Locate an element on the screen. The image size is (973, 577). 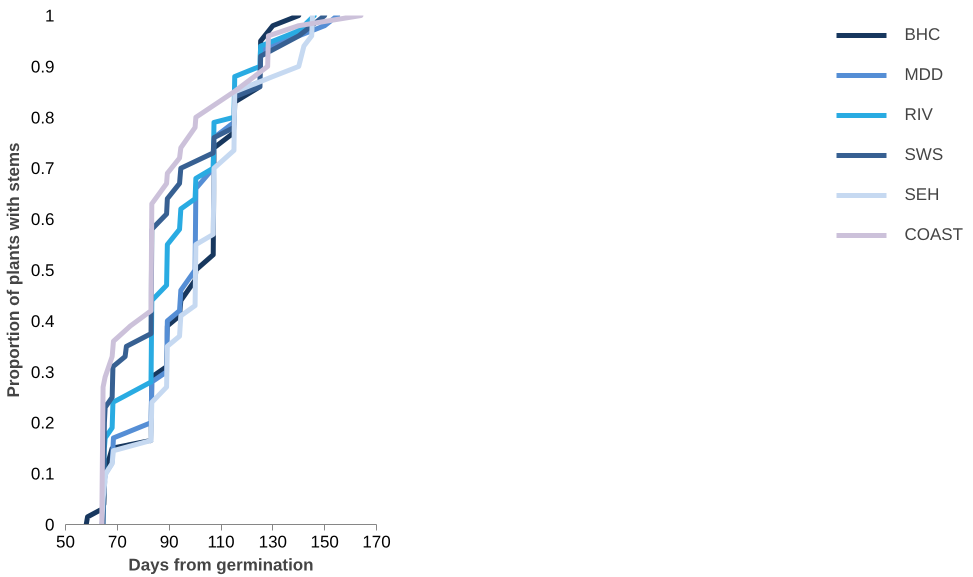
legend-label: BHC is located at coordinates (922, 35).